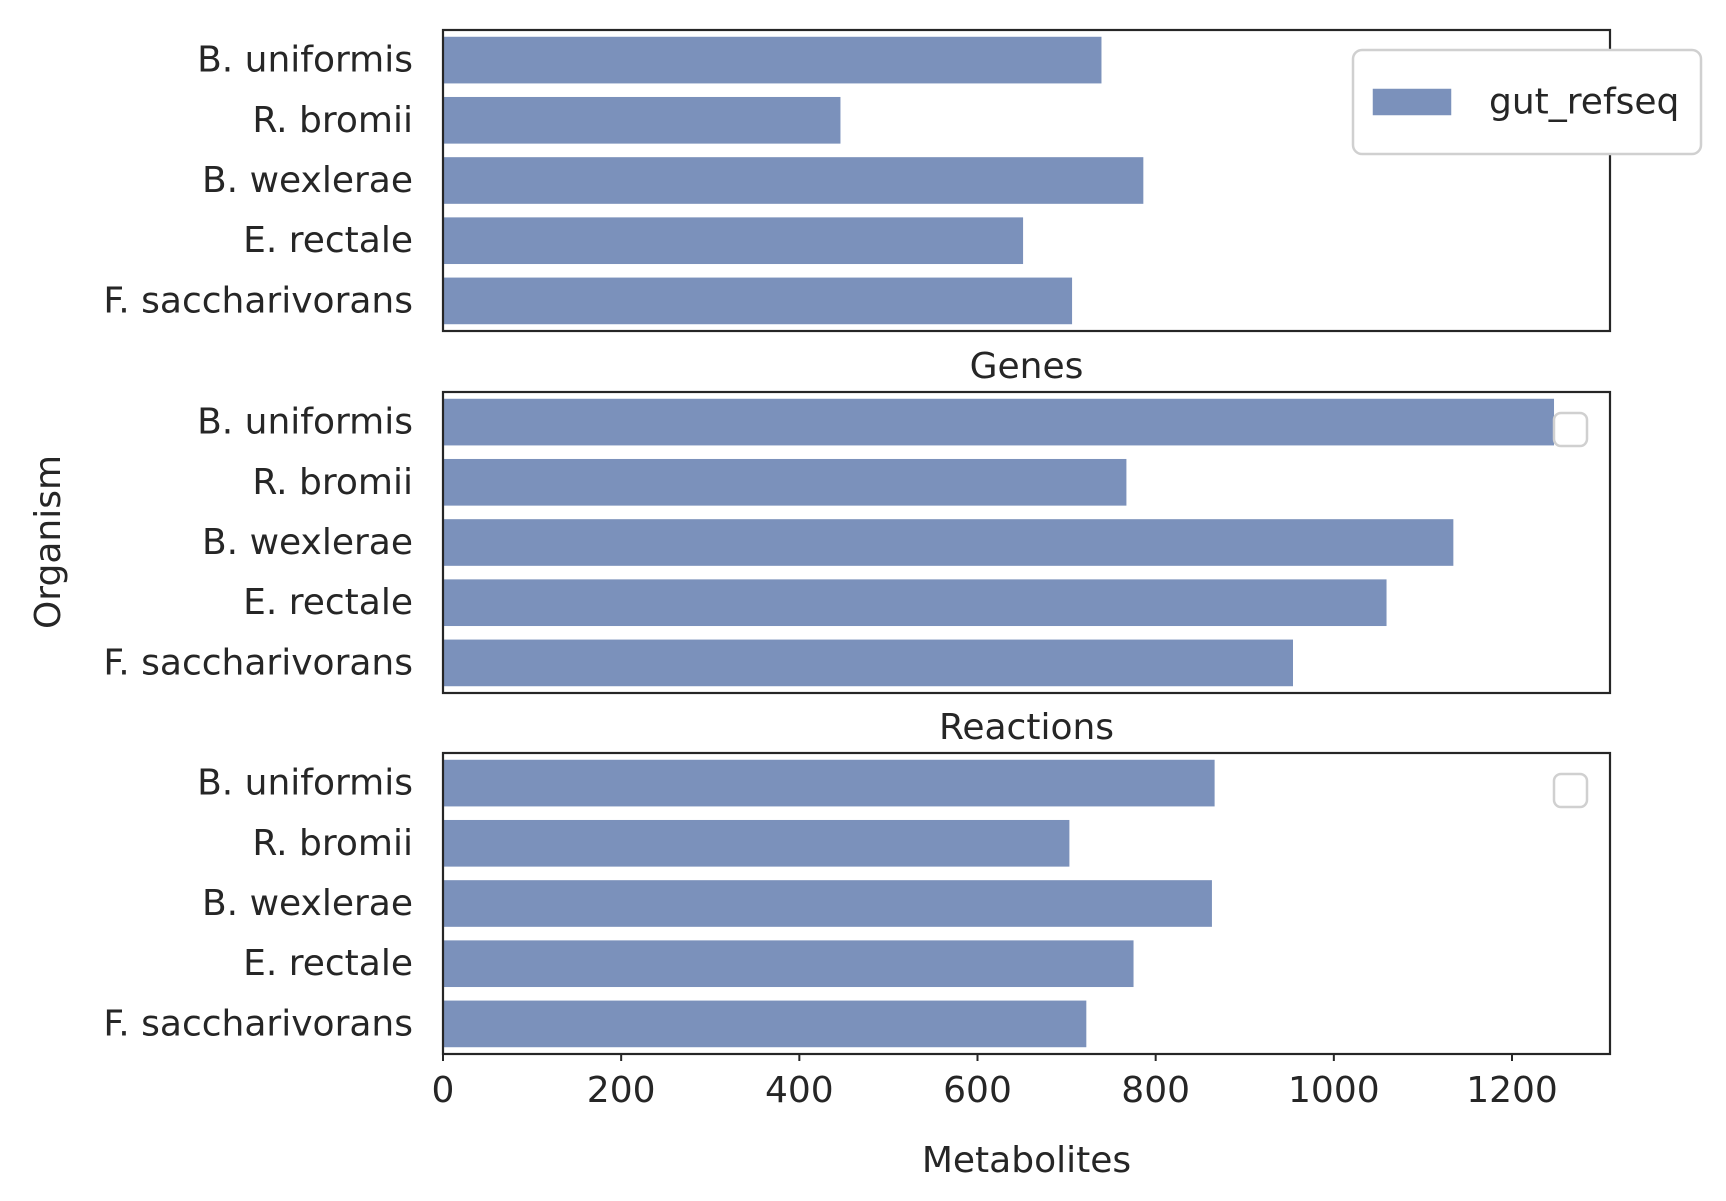 This screenshot has height=1201, width=1726. Describe the element at coordinates (1584, 102) in the screenshot. I see `legend-label: gut_refseq` at that location.